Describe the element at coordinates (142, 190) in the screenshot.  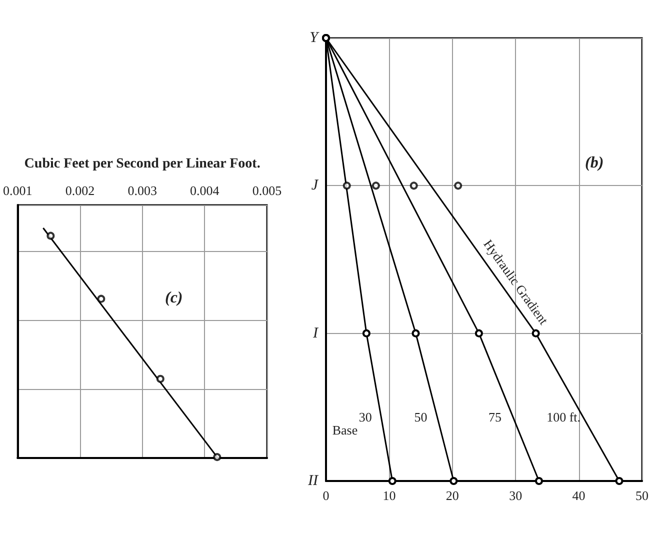
I see `x-tick-label: 0.003` at that location.